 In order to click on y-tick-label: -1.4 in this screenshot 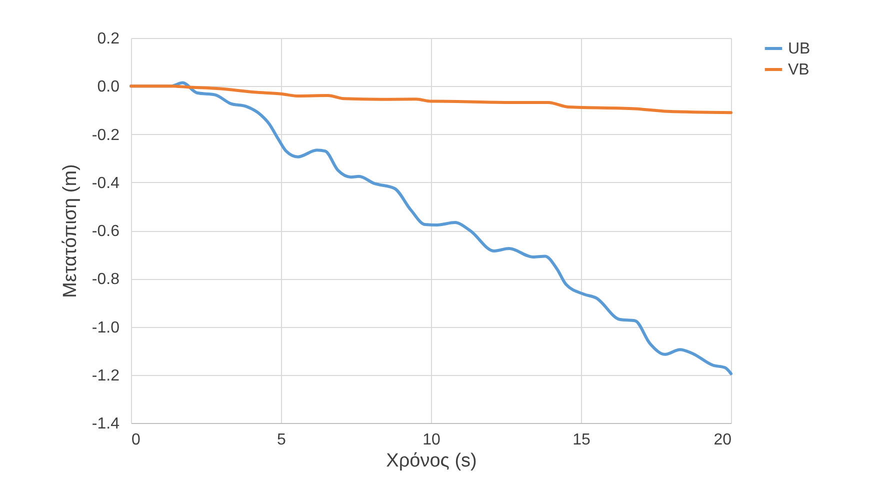, I will do `click(106, 424)`.